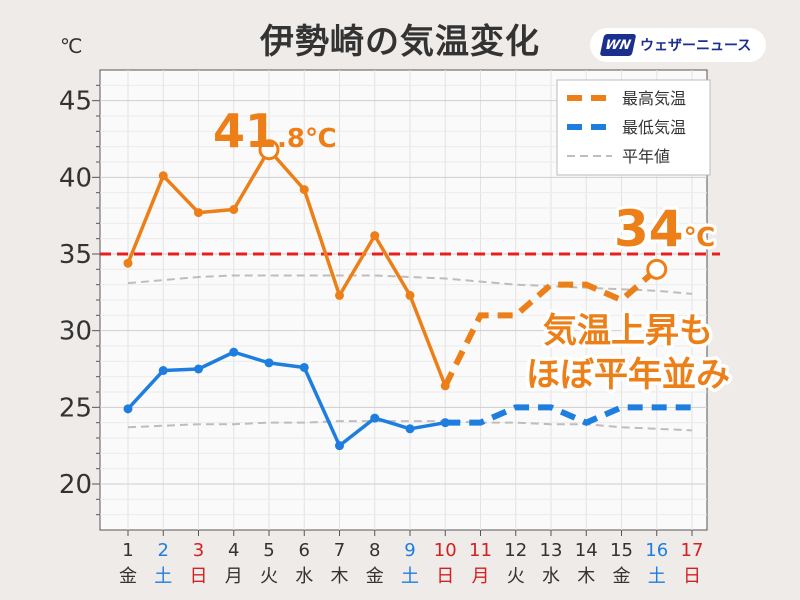  What do you see at coordinates (75, 408) in the screenshot?
I see `y-tick-label: 25` at bounding box center [75, 408].